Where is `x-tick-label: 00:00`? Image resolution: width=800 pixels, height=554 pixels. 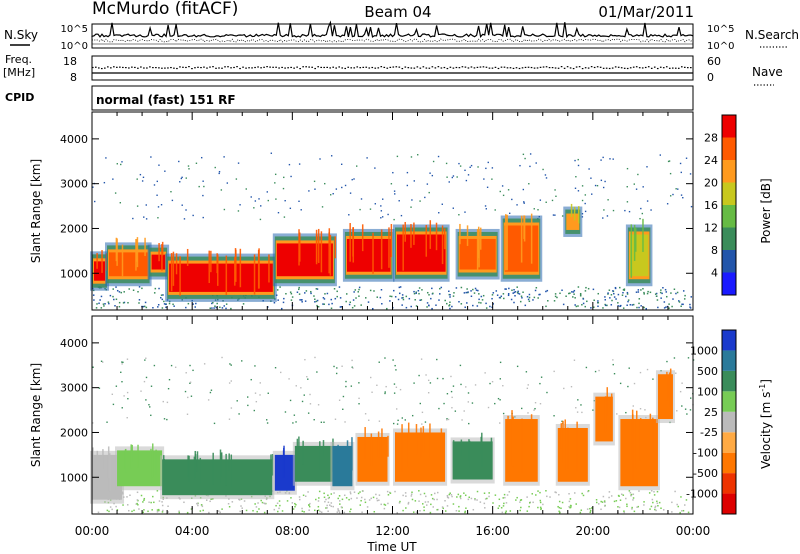 x-tick-label: 00:00 is located at coordinates (92, 531).